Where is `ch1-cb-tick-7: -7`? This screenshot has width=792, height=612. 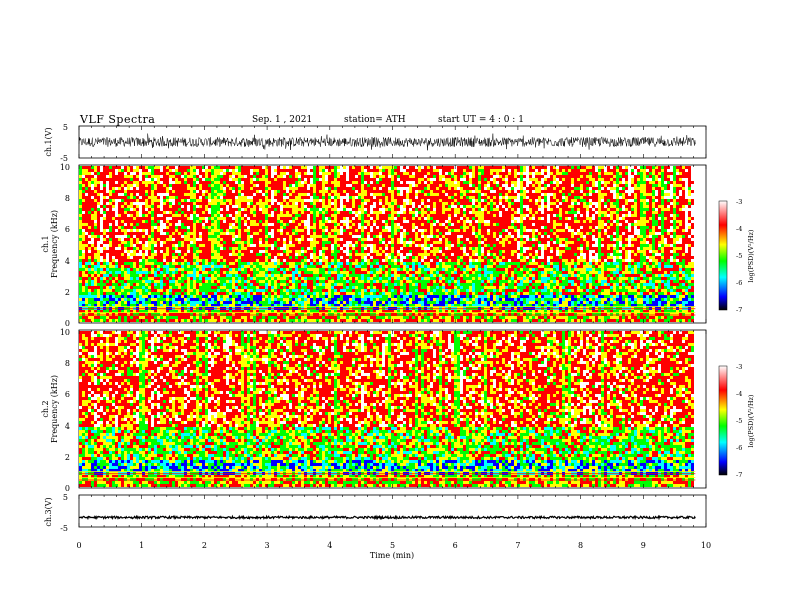
ch1-cb-tick-7: -7 is located at coordinates (739, 310).